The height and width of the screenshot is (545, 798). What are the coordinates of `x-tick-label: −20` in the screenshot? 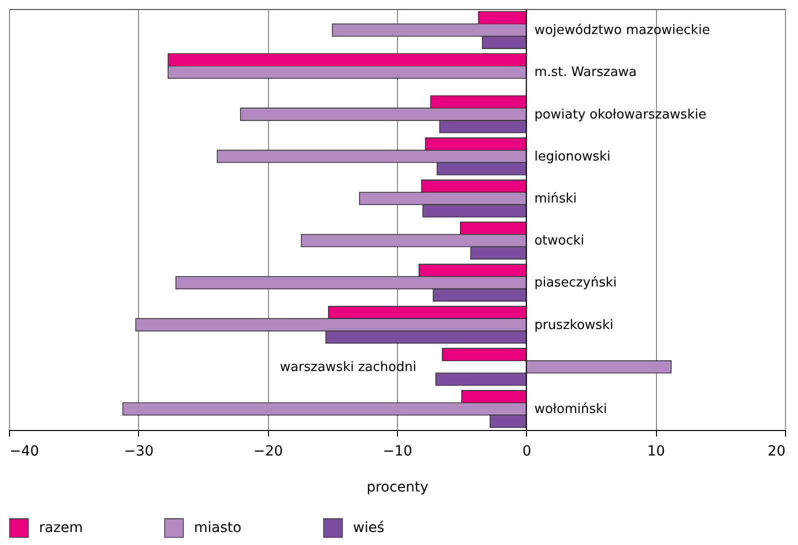 It's located at (268, 452).